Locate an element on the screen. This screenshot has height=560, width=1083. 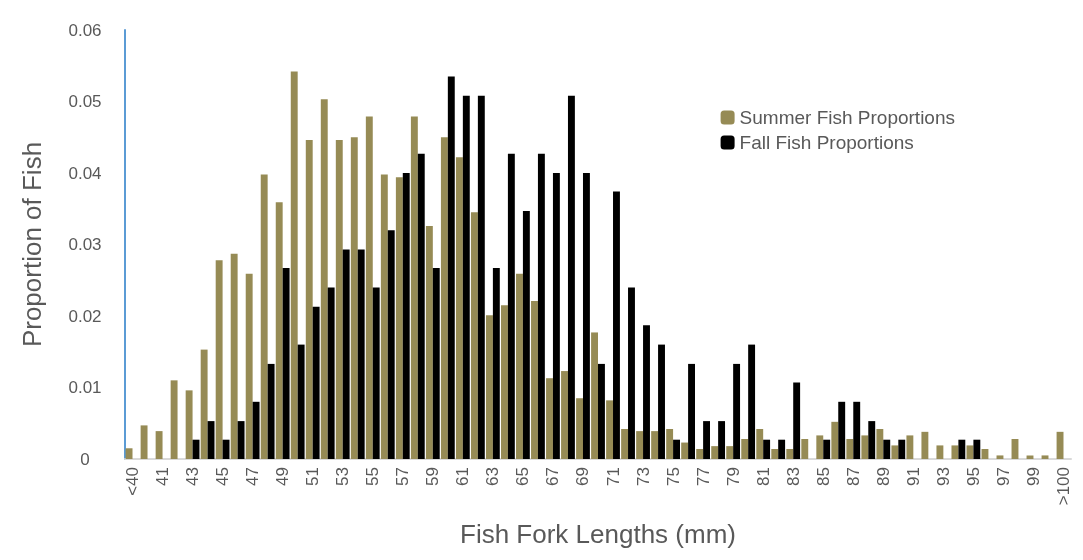
x-tick-label: 57 is located at coordinates (403, 476).